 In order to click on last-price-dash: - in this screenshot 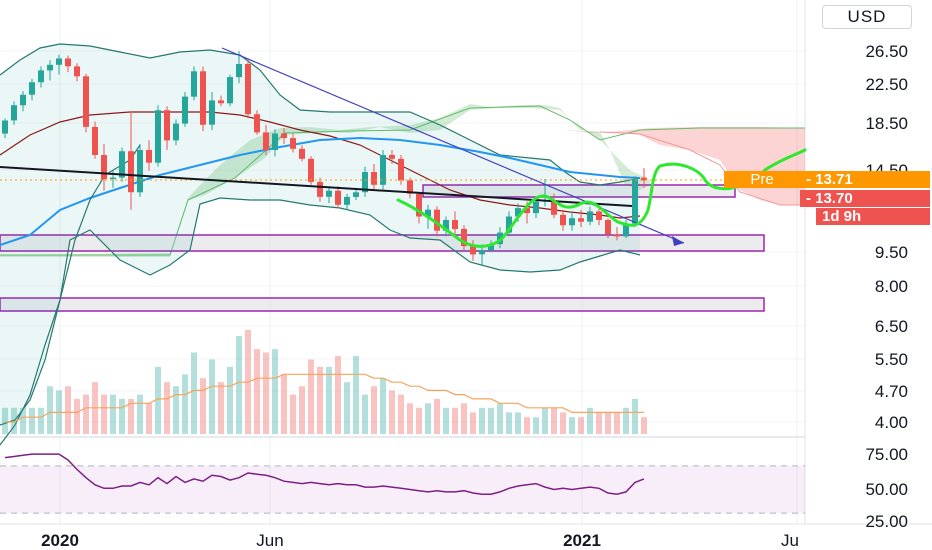, I will do `click(811, 198)`.